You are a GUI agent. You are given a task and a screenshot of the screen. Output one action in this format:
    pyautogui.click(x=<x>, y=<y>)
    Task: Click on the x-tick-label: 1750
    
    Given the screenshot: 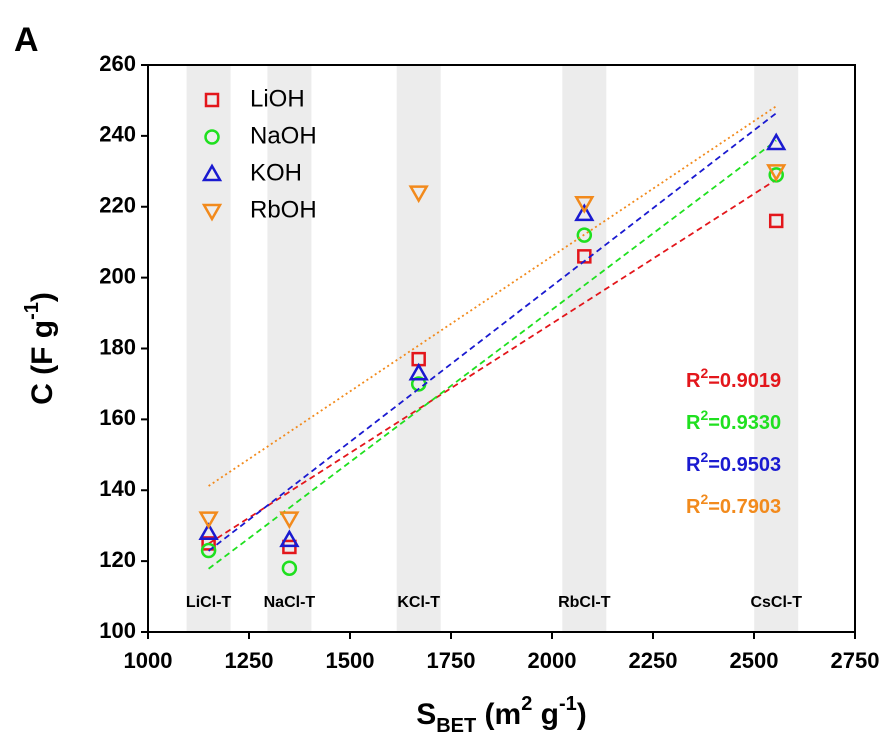 What is the action you would take?
    pyautogui.click(x=451, y=660)
    